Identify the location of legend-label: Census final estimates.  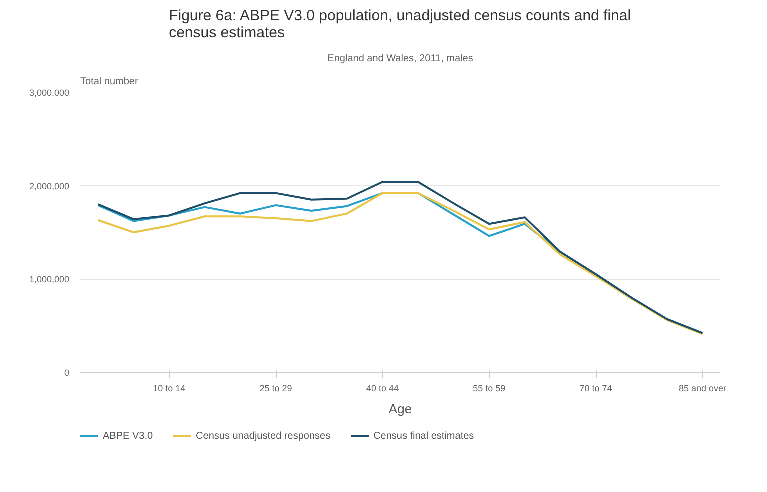
(424, 436).